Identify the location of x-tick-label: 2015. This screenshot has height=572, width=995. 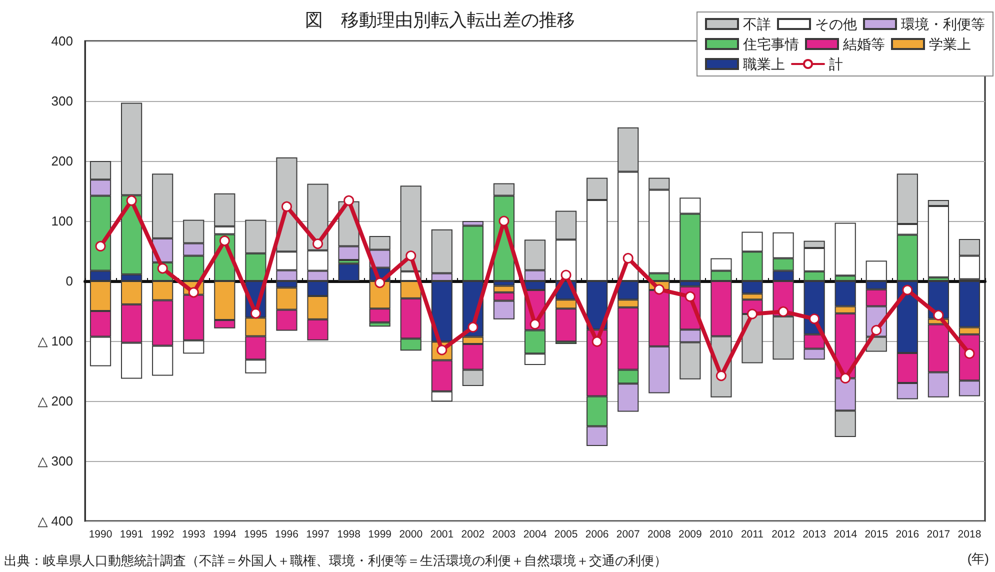
(876, 534).